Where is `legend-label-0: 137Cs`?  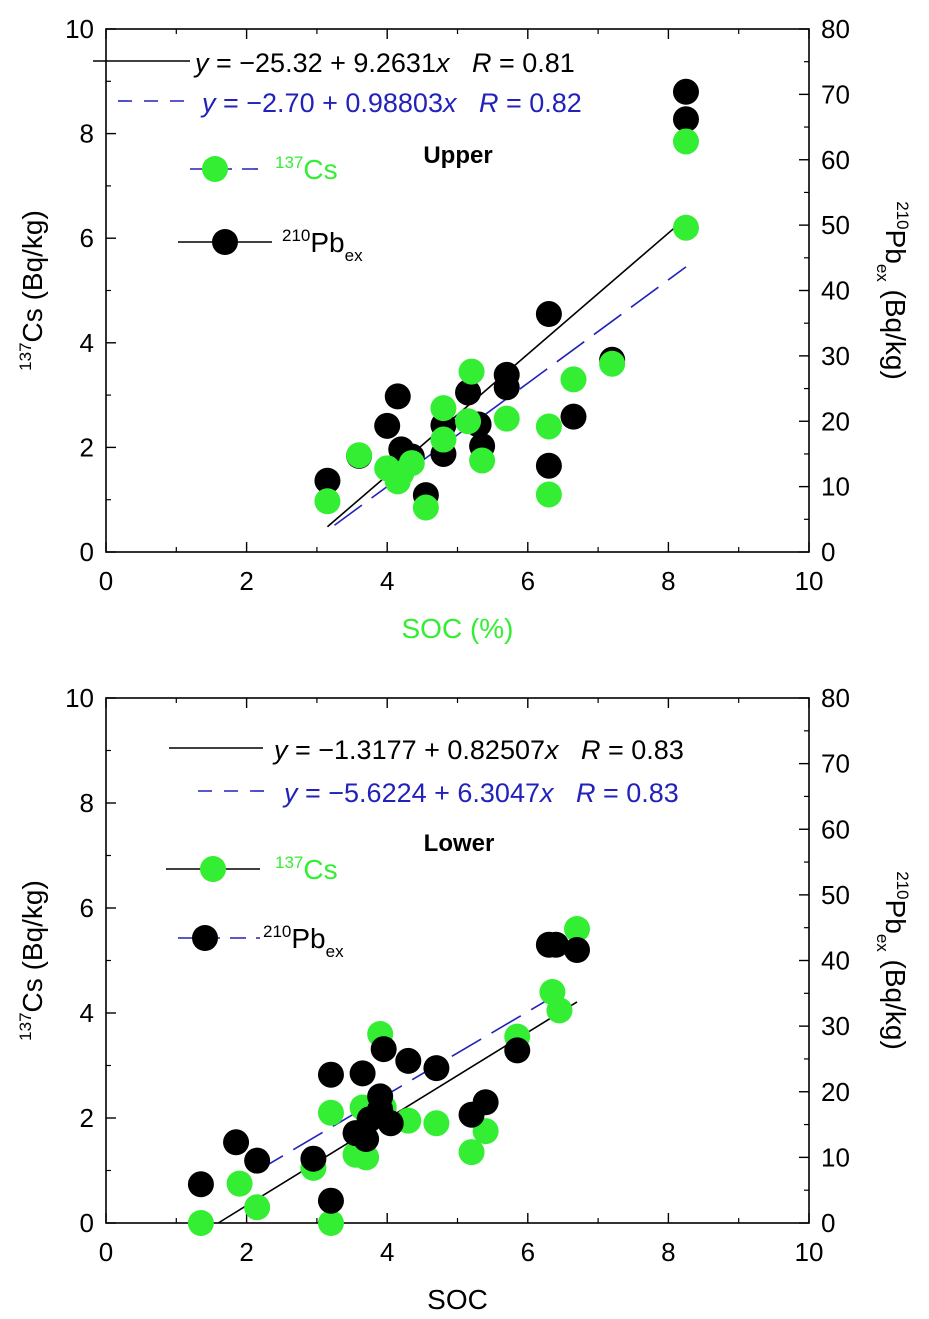
legend-label-0: 137Cs is located at coordinates (306, 169).